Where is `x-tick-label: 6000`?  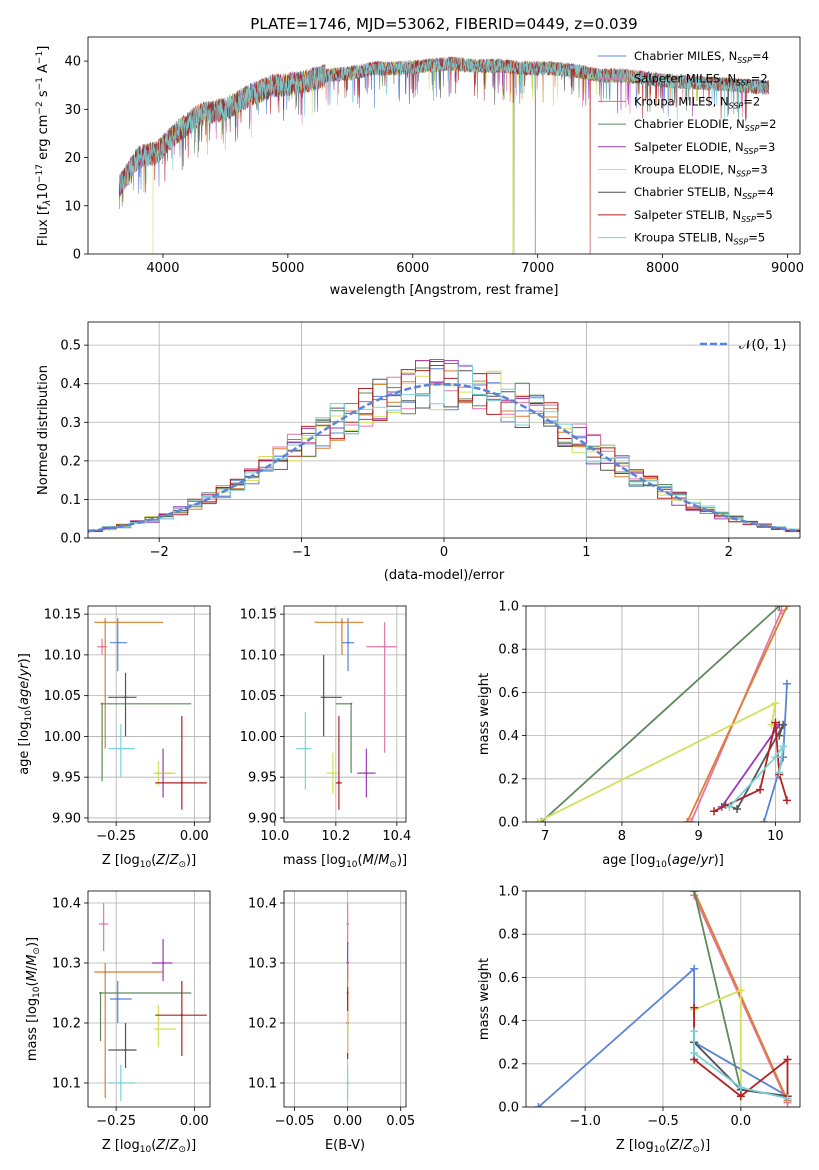 x-tick-label: 6000 is located at coordinates (412, 268).